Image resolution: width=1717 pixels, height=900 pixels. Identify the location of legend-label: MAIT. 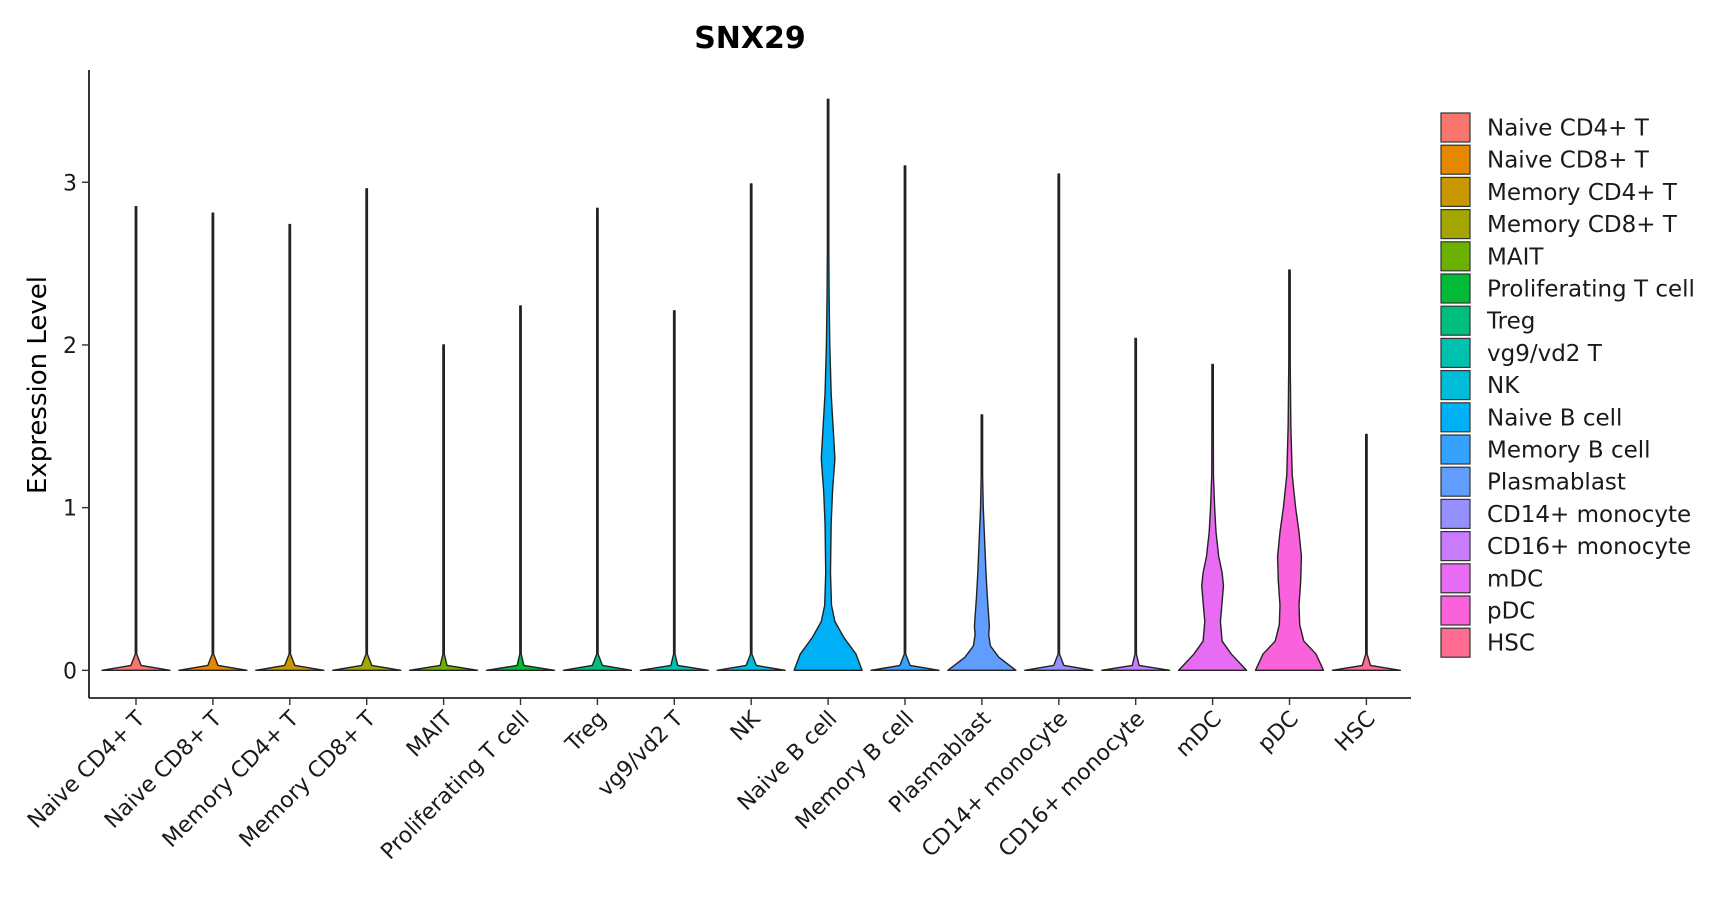
(1515, 257).